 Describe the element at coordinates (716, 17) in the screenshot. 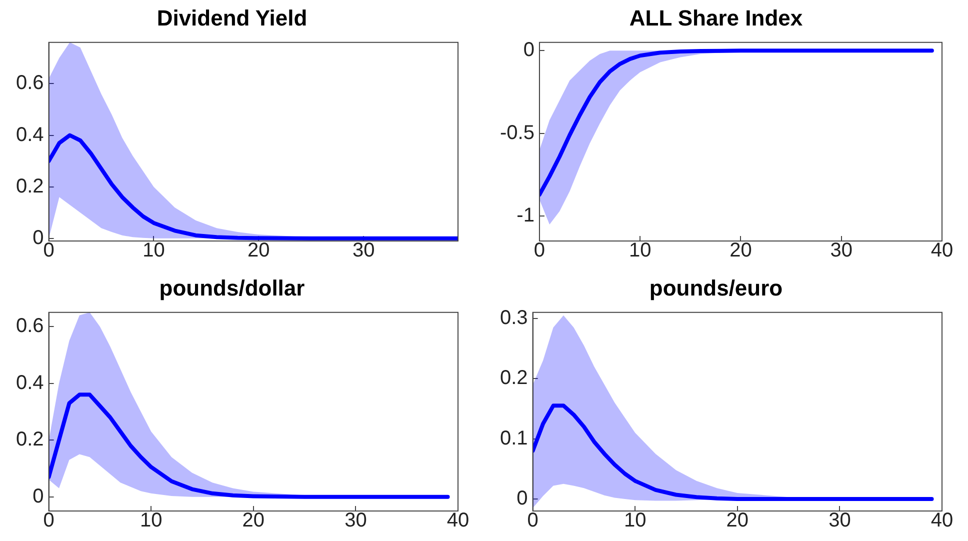

I see `chart-title: ALL Share Index` at that location.